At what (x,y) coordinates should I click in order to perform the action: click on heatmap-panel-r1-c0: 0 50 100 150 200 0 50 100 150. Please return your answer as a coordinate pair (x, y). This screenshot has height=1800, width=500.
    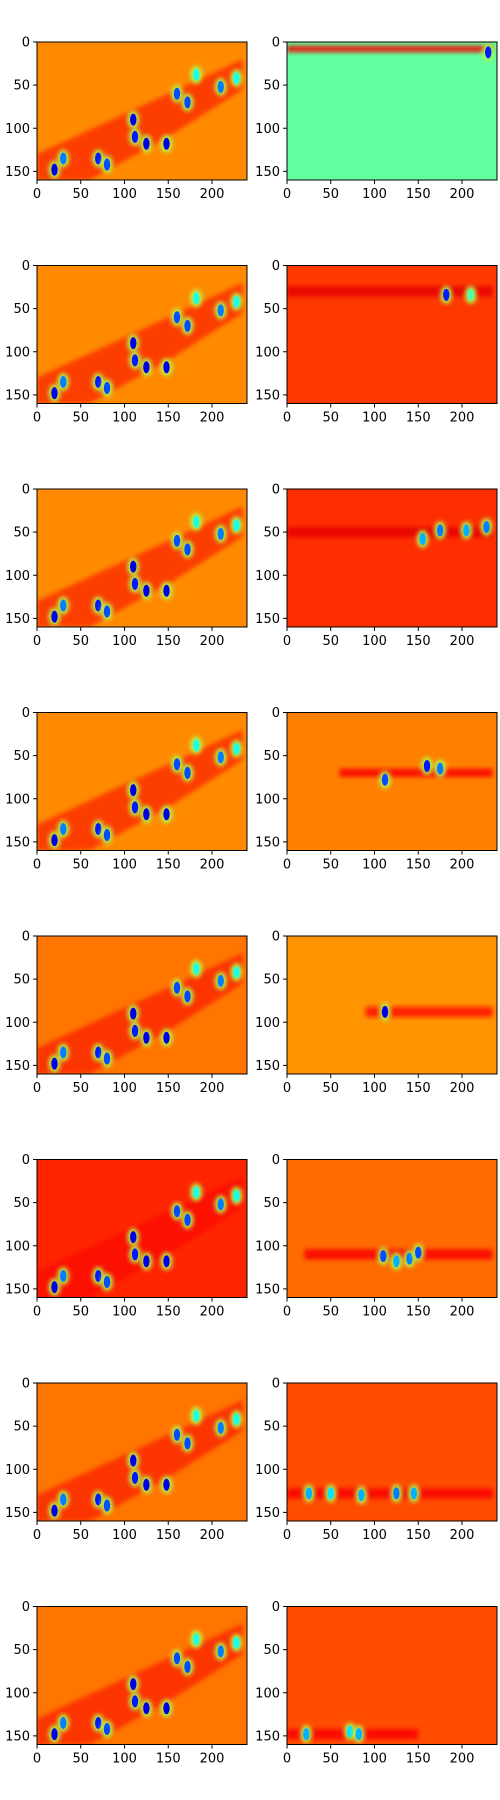
    Looking at the image, I should click on (126, 342).